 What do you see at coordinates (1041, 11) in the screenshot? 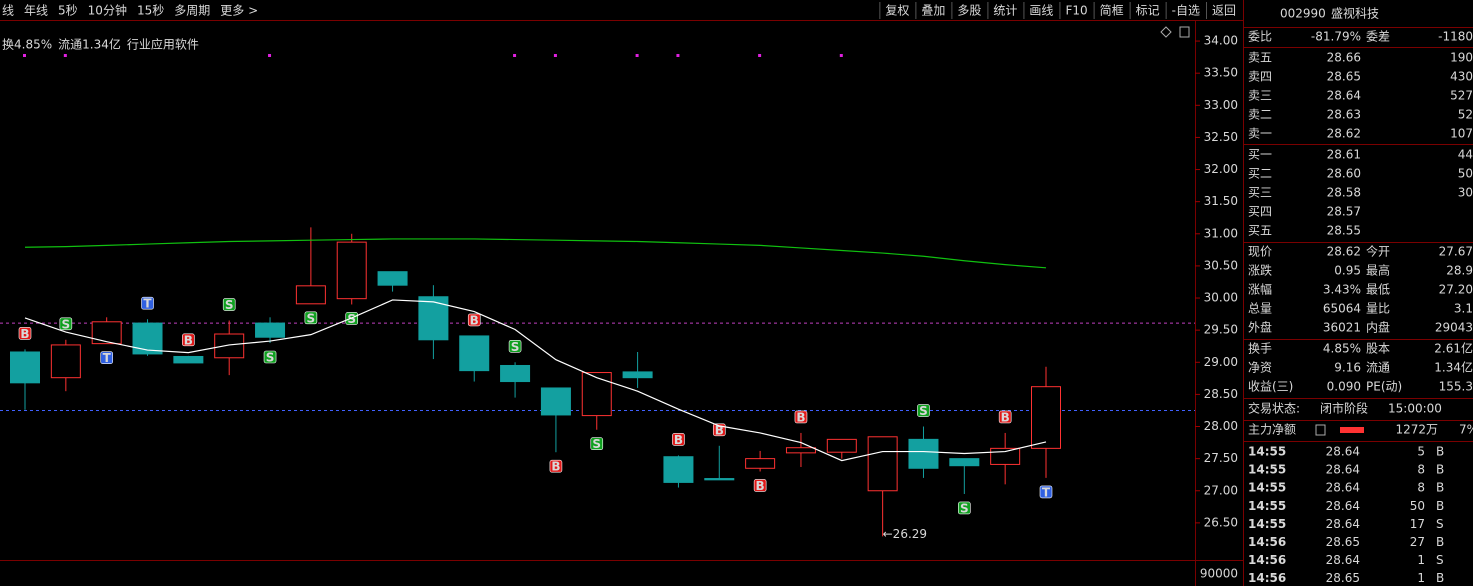
I see `toolbar-button: 画线` at bounding box center [1041, 11].